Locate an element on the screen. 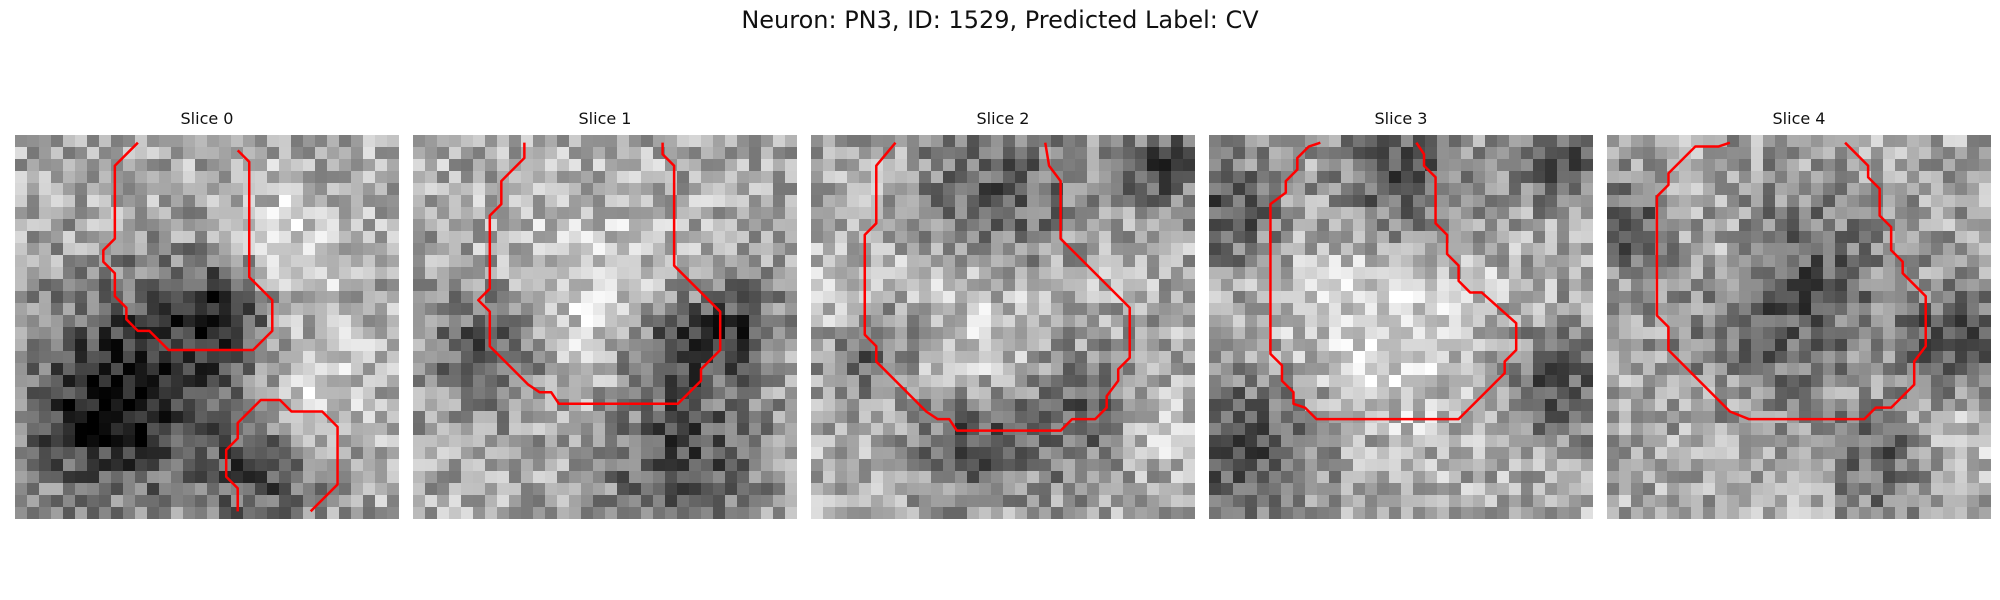 The width and height of the screenshot is (2000, 600). slice-panel-0: Slice 0 is located at coordinates (207, 313).